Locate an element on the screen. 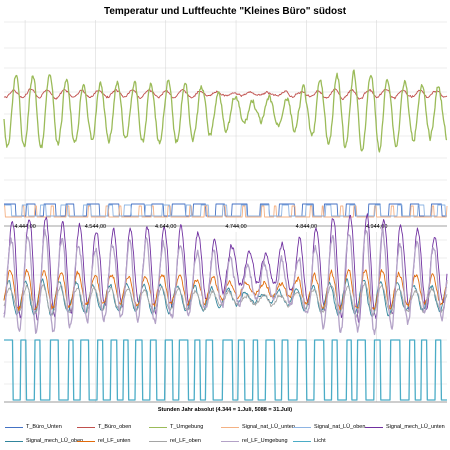 This screenshot has height=450, width=450. x-tick-label-5: 4.944,00 is located at coordinates (376, 227).